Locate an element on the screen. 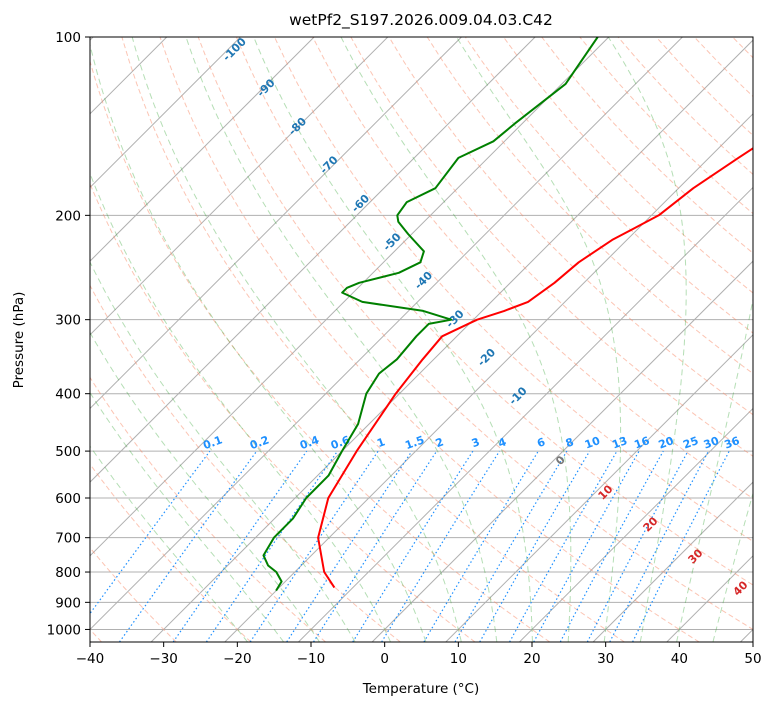  y-tick-label: 1000 is located at coordinates (64, 630).